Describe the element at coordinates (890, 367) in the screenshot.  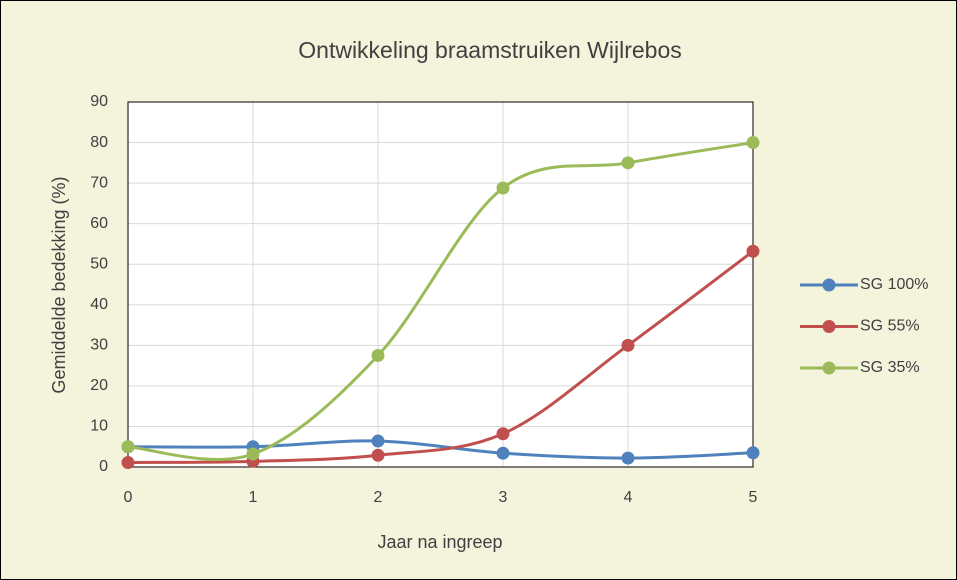
I see `legend-label: SG 35%` at that location.